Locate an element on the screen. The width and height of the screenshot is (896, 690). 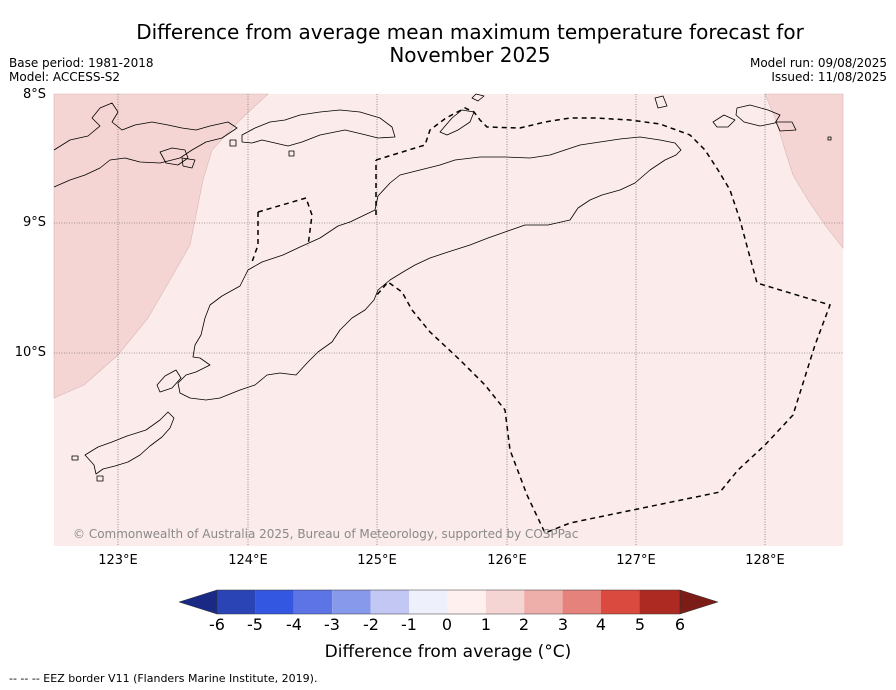
coastline-moa is located at coordinates (724, 121).